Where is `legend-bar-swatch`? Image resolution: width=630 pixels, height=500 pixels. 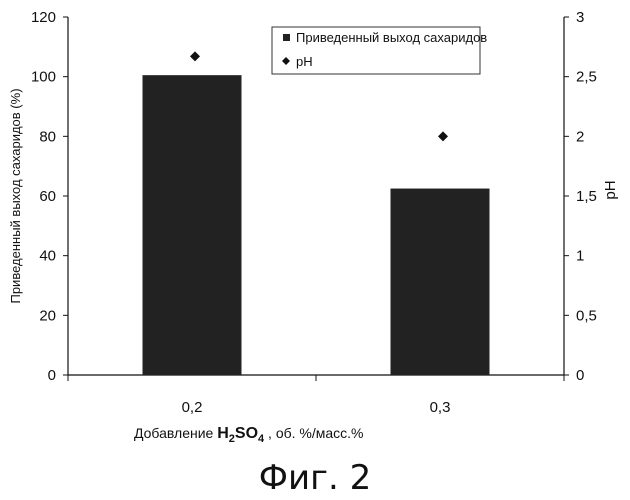
legend-bar-swatch is located at coordinates (286, 37).